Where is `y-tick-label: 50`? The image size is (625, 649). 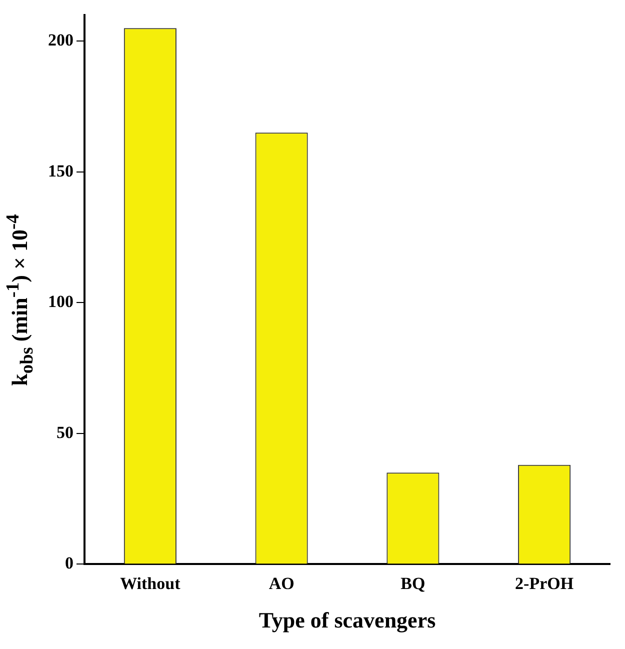 y-tick-label: 50 is located at coordinates (65, 432).